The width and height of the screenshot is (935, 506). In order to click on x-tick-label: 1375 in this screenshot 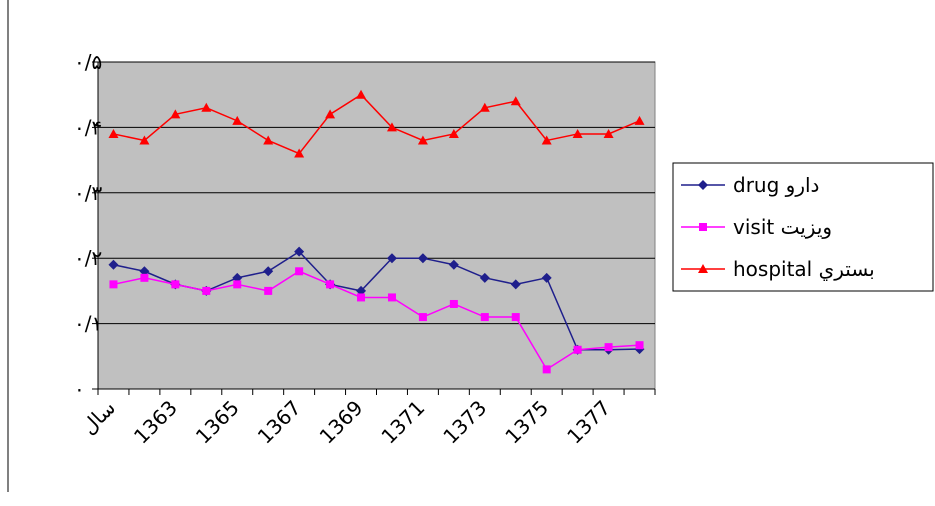, I will do `click(526, 422)`.